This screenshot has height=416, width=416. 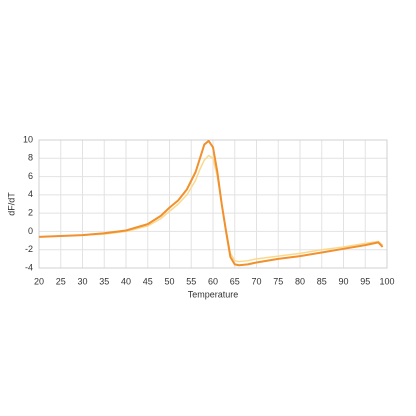 What do you see at coordinates (365, 281) in the screenshot?
I see `x-tick-label: 95` at bounding box center [365, 281].